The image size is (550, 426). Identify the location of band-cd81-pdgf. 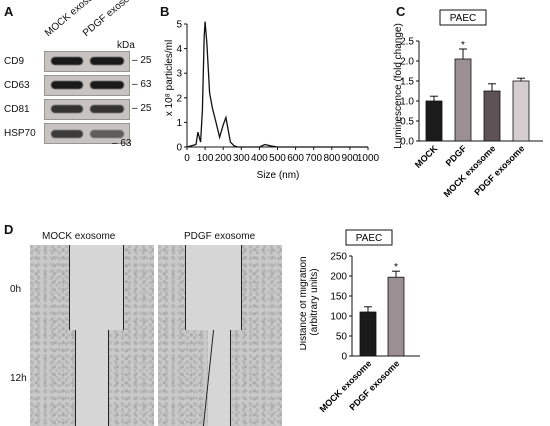
(107, 109).